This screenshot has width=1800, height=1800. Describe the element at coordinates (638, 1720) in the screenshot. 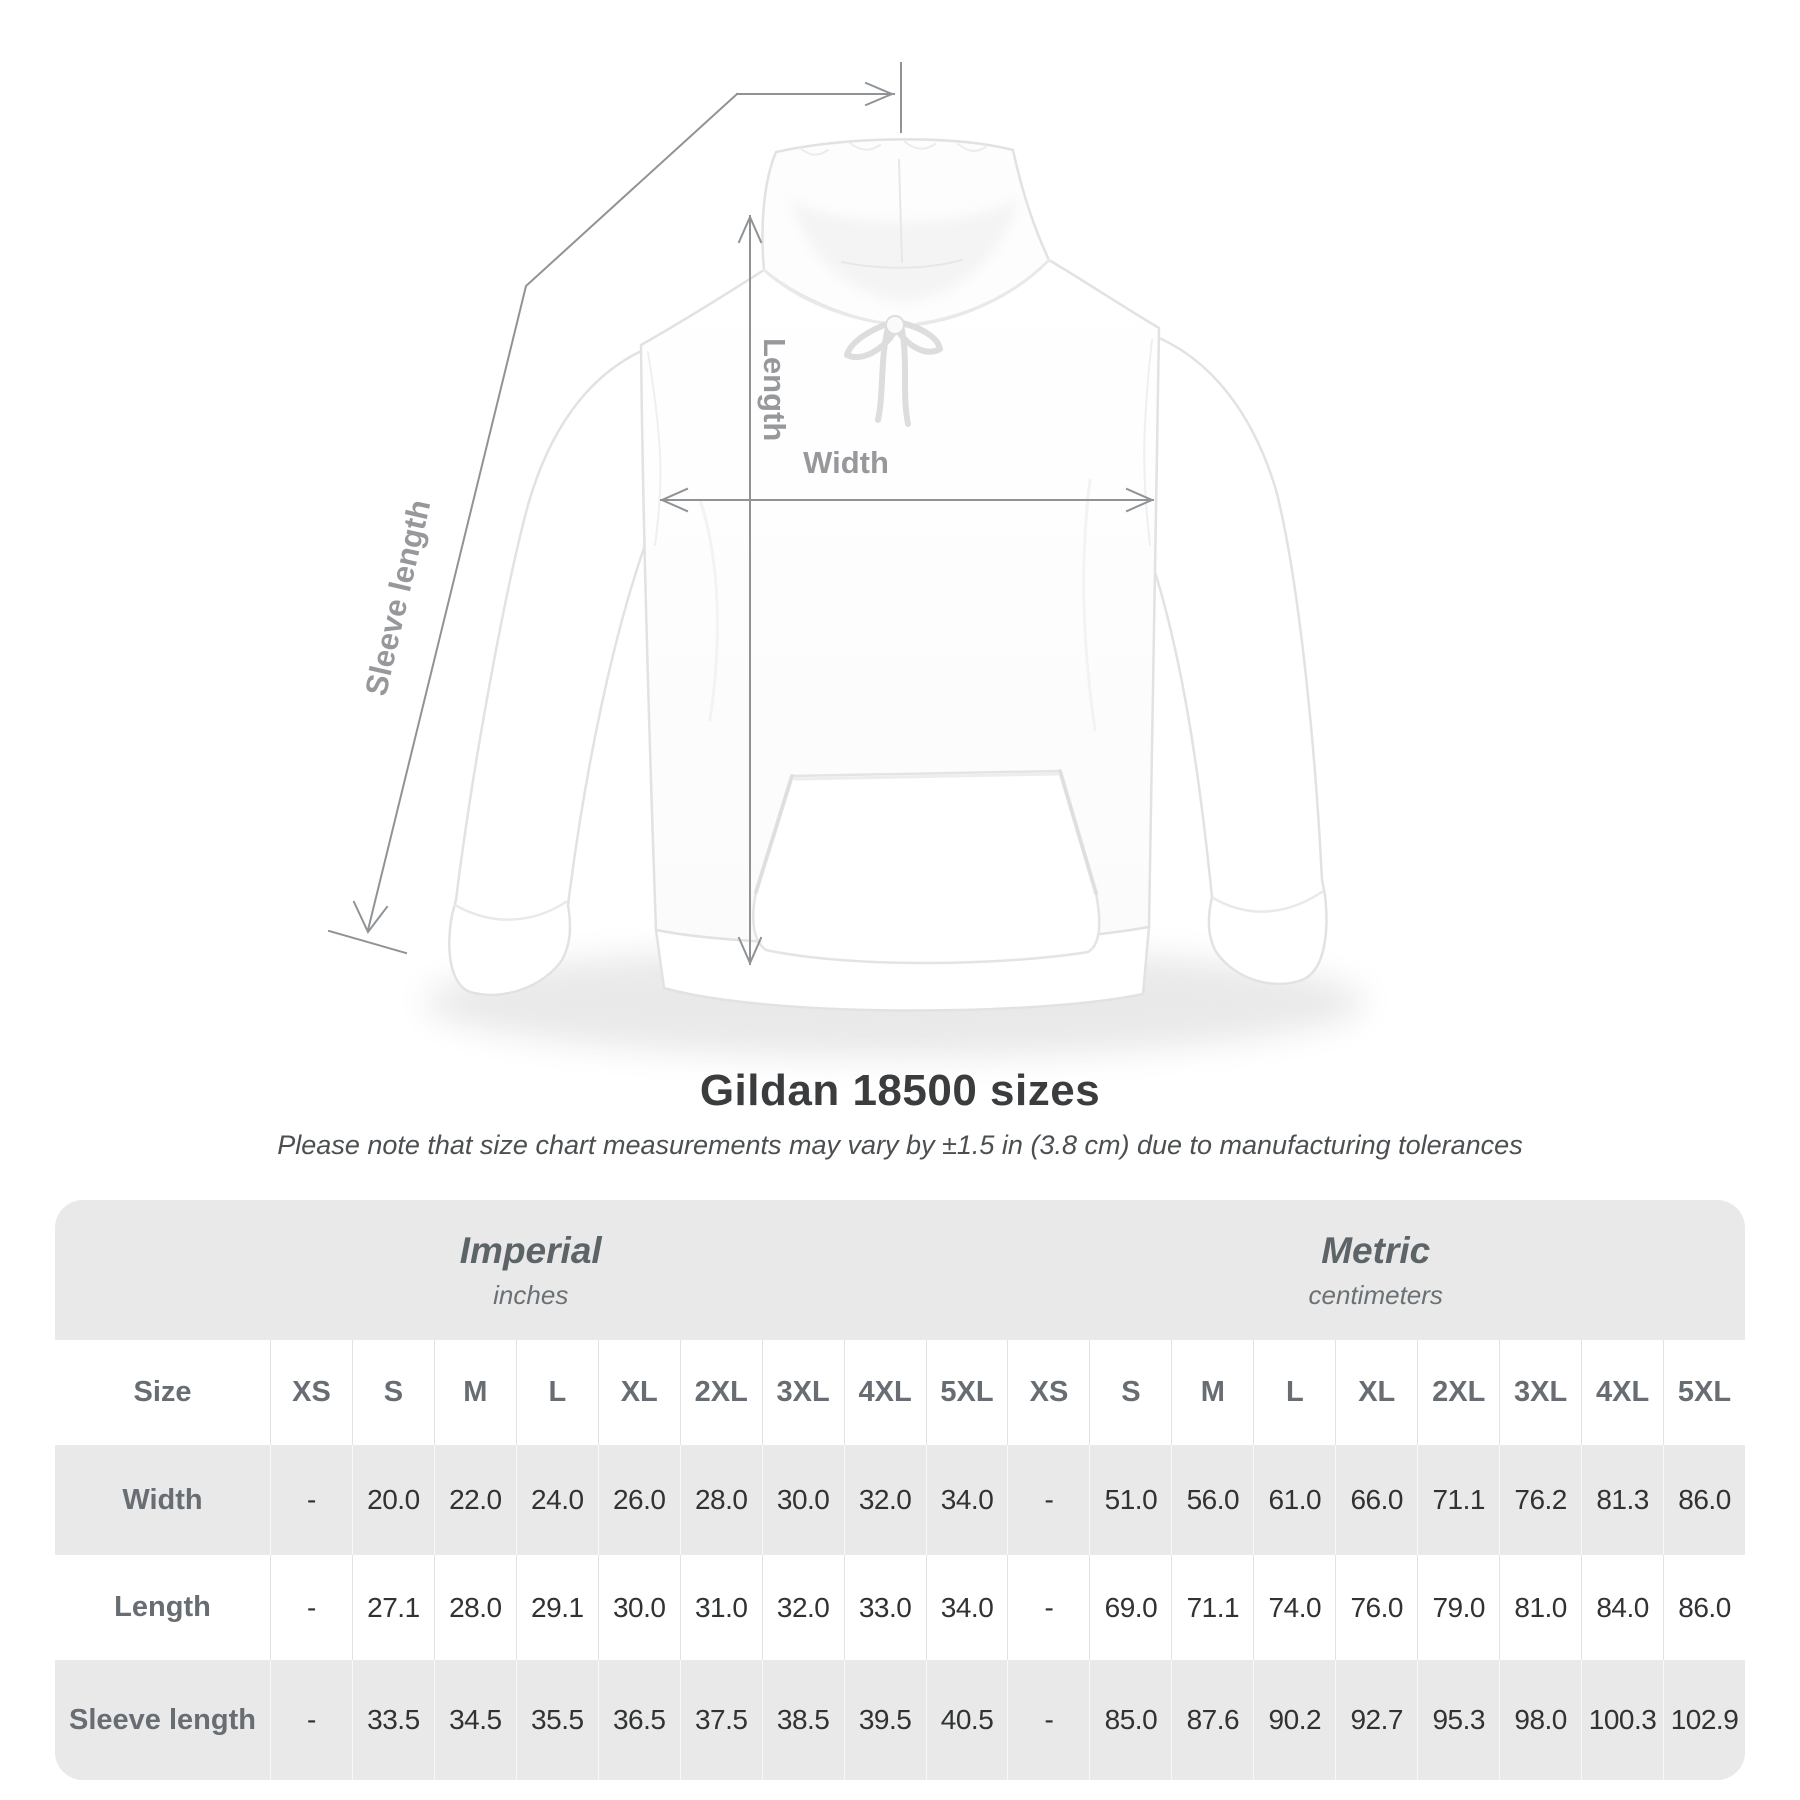

I see `measurement-cell: 36.5` at that location.